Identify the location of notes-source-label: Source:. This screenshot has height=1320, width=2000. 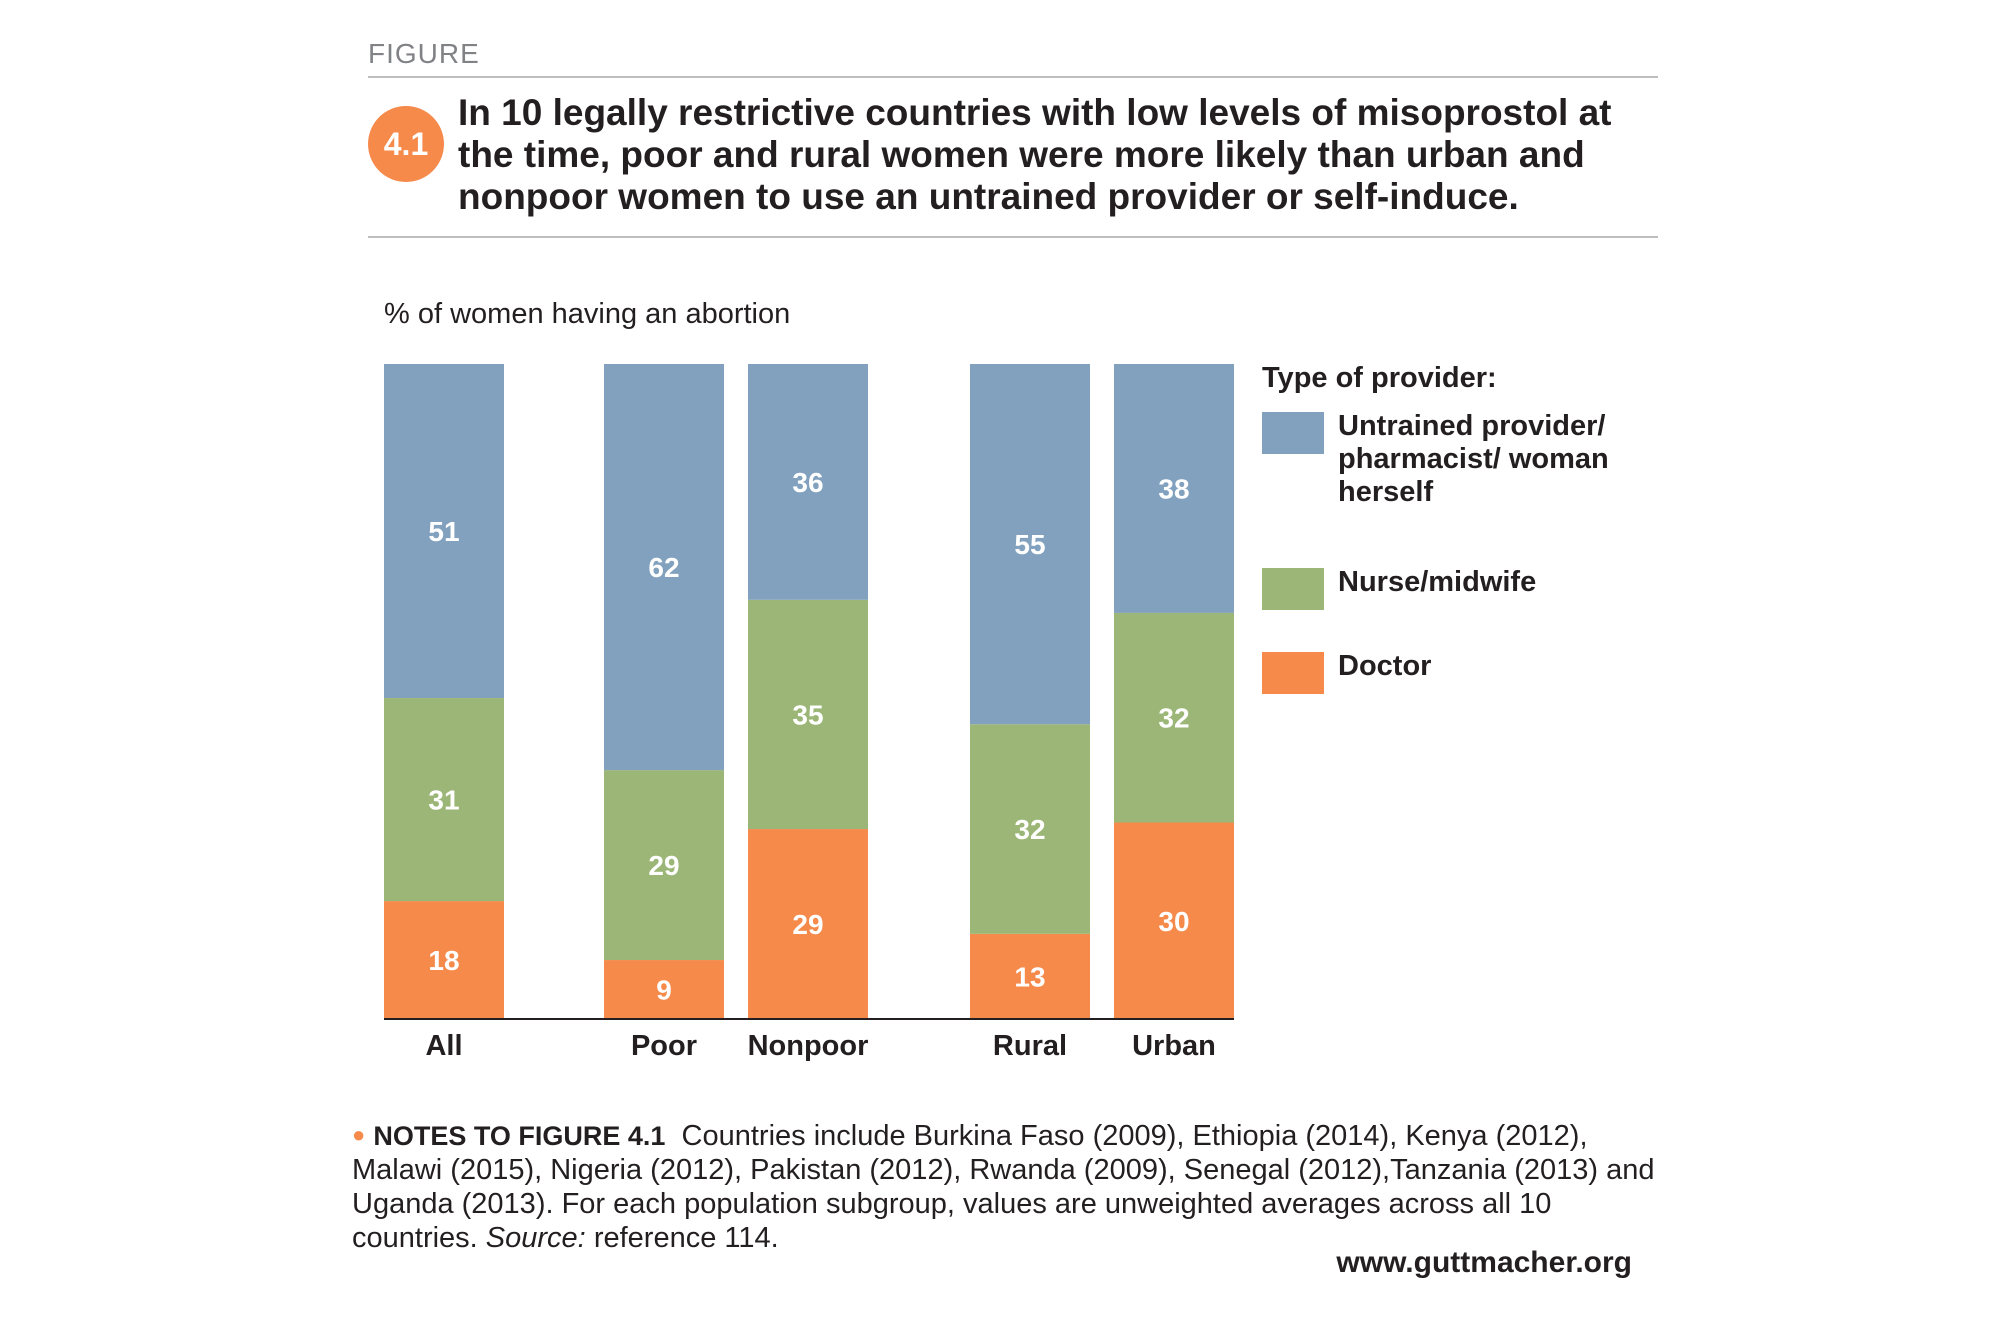
(535, 1238).